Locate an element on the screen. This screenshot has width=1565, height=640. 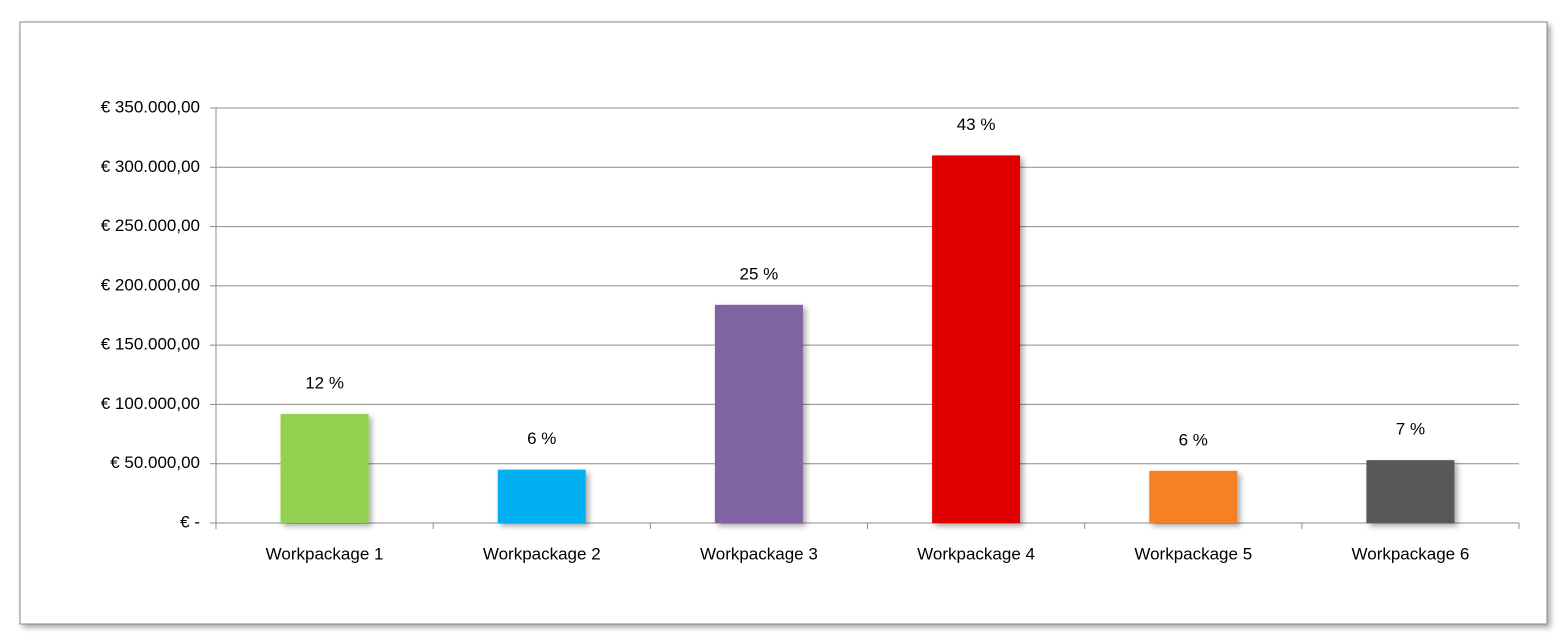
y-tick-label: € - is located at coordinates (190, 521).